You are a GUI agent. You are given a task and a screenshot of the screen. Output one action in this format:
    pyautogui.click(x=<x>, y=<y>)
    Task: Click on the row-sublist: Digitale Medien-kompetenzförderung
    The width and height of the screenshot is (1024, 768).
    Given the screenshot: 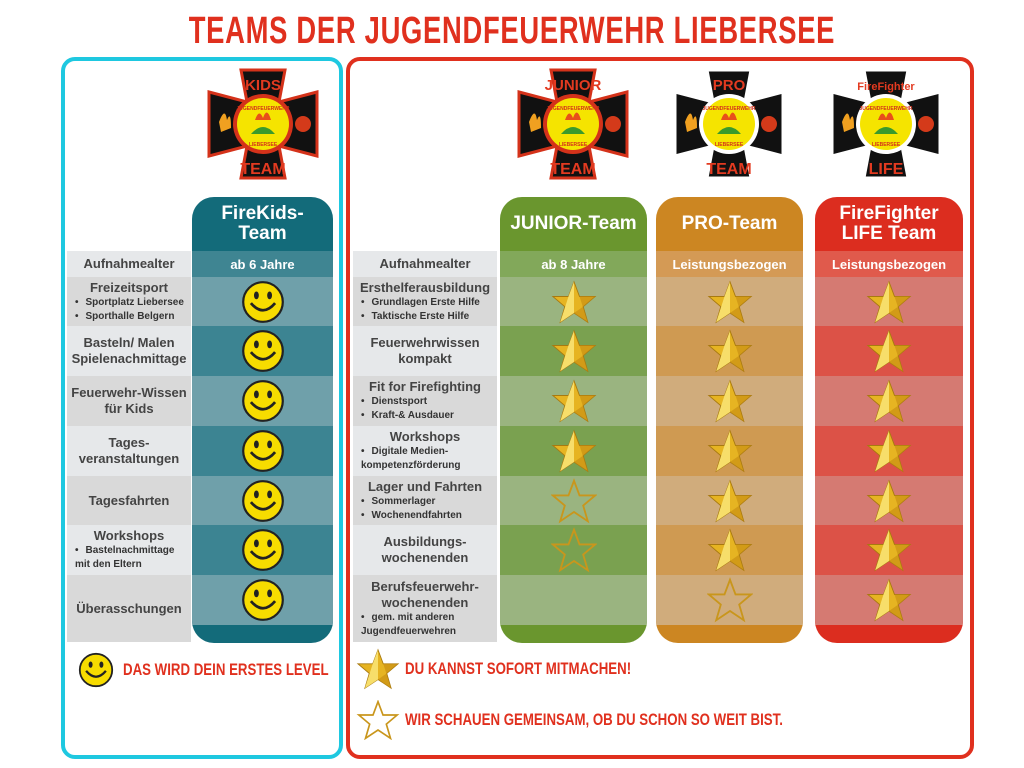 What is the action you would take?
    pyautogui.click(x=425, y=459)
    